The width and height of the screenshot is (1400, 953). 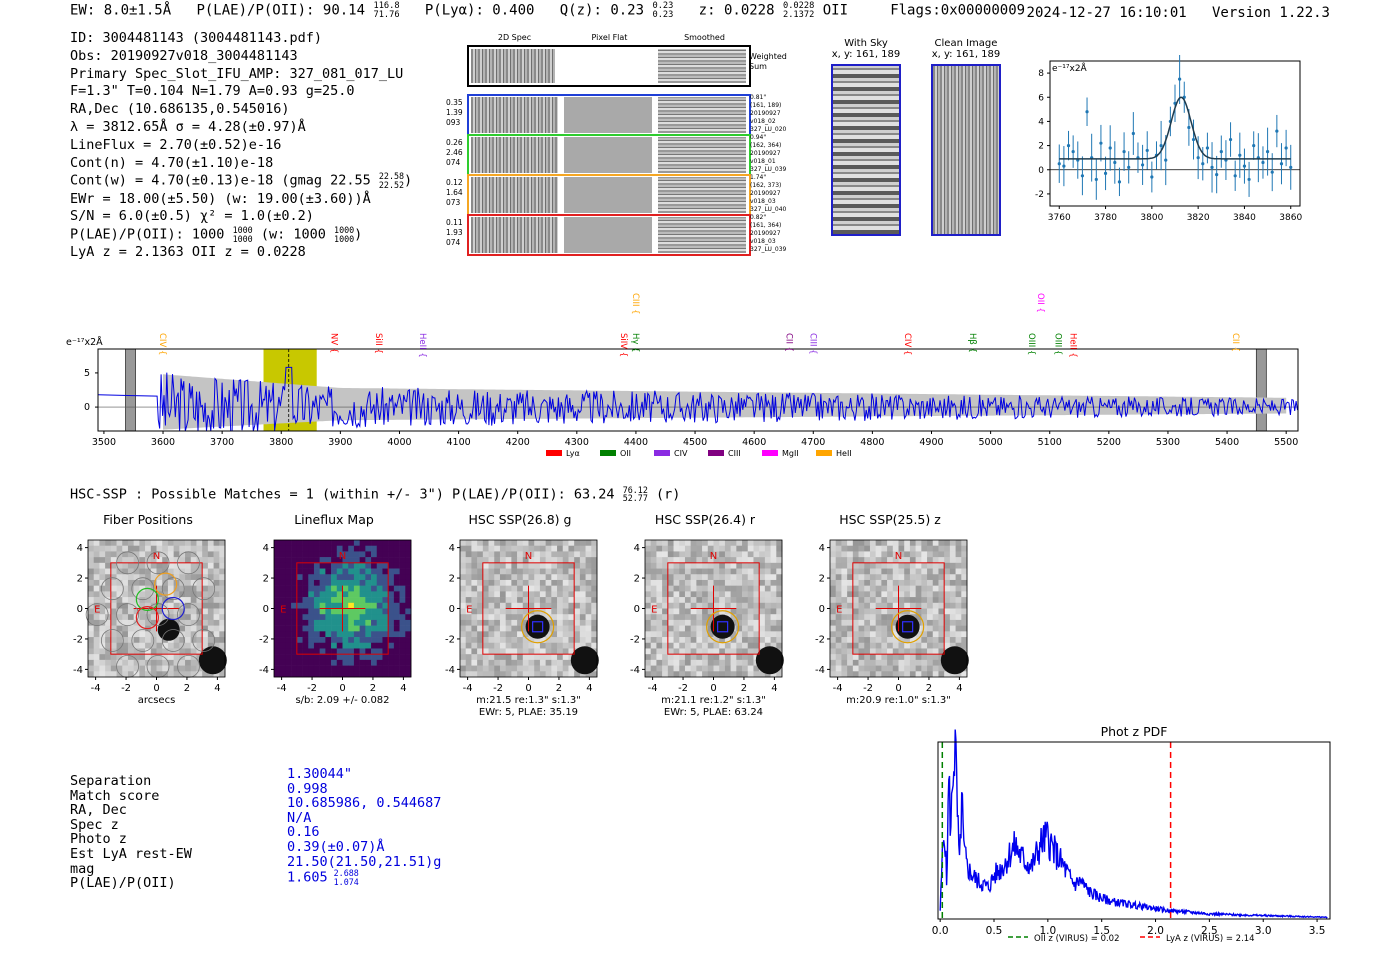 I want to click on weighted-sum-row, so click(x=609, y=66).